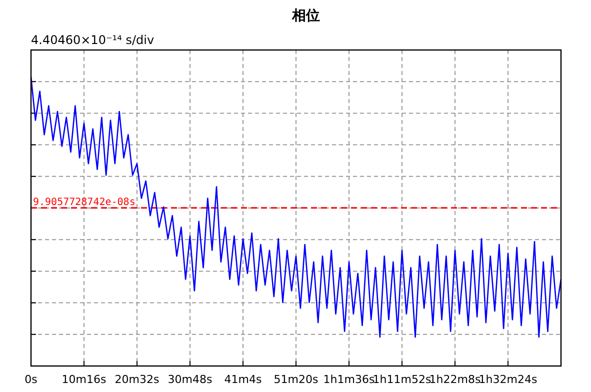  I want to click on x-tick-label: 1h32m24s, so click(508, 379).